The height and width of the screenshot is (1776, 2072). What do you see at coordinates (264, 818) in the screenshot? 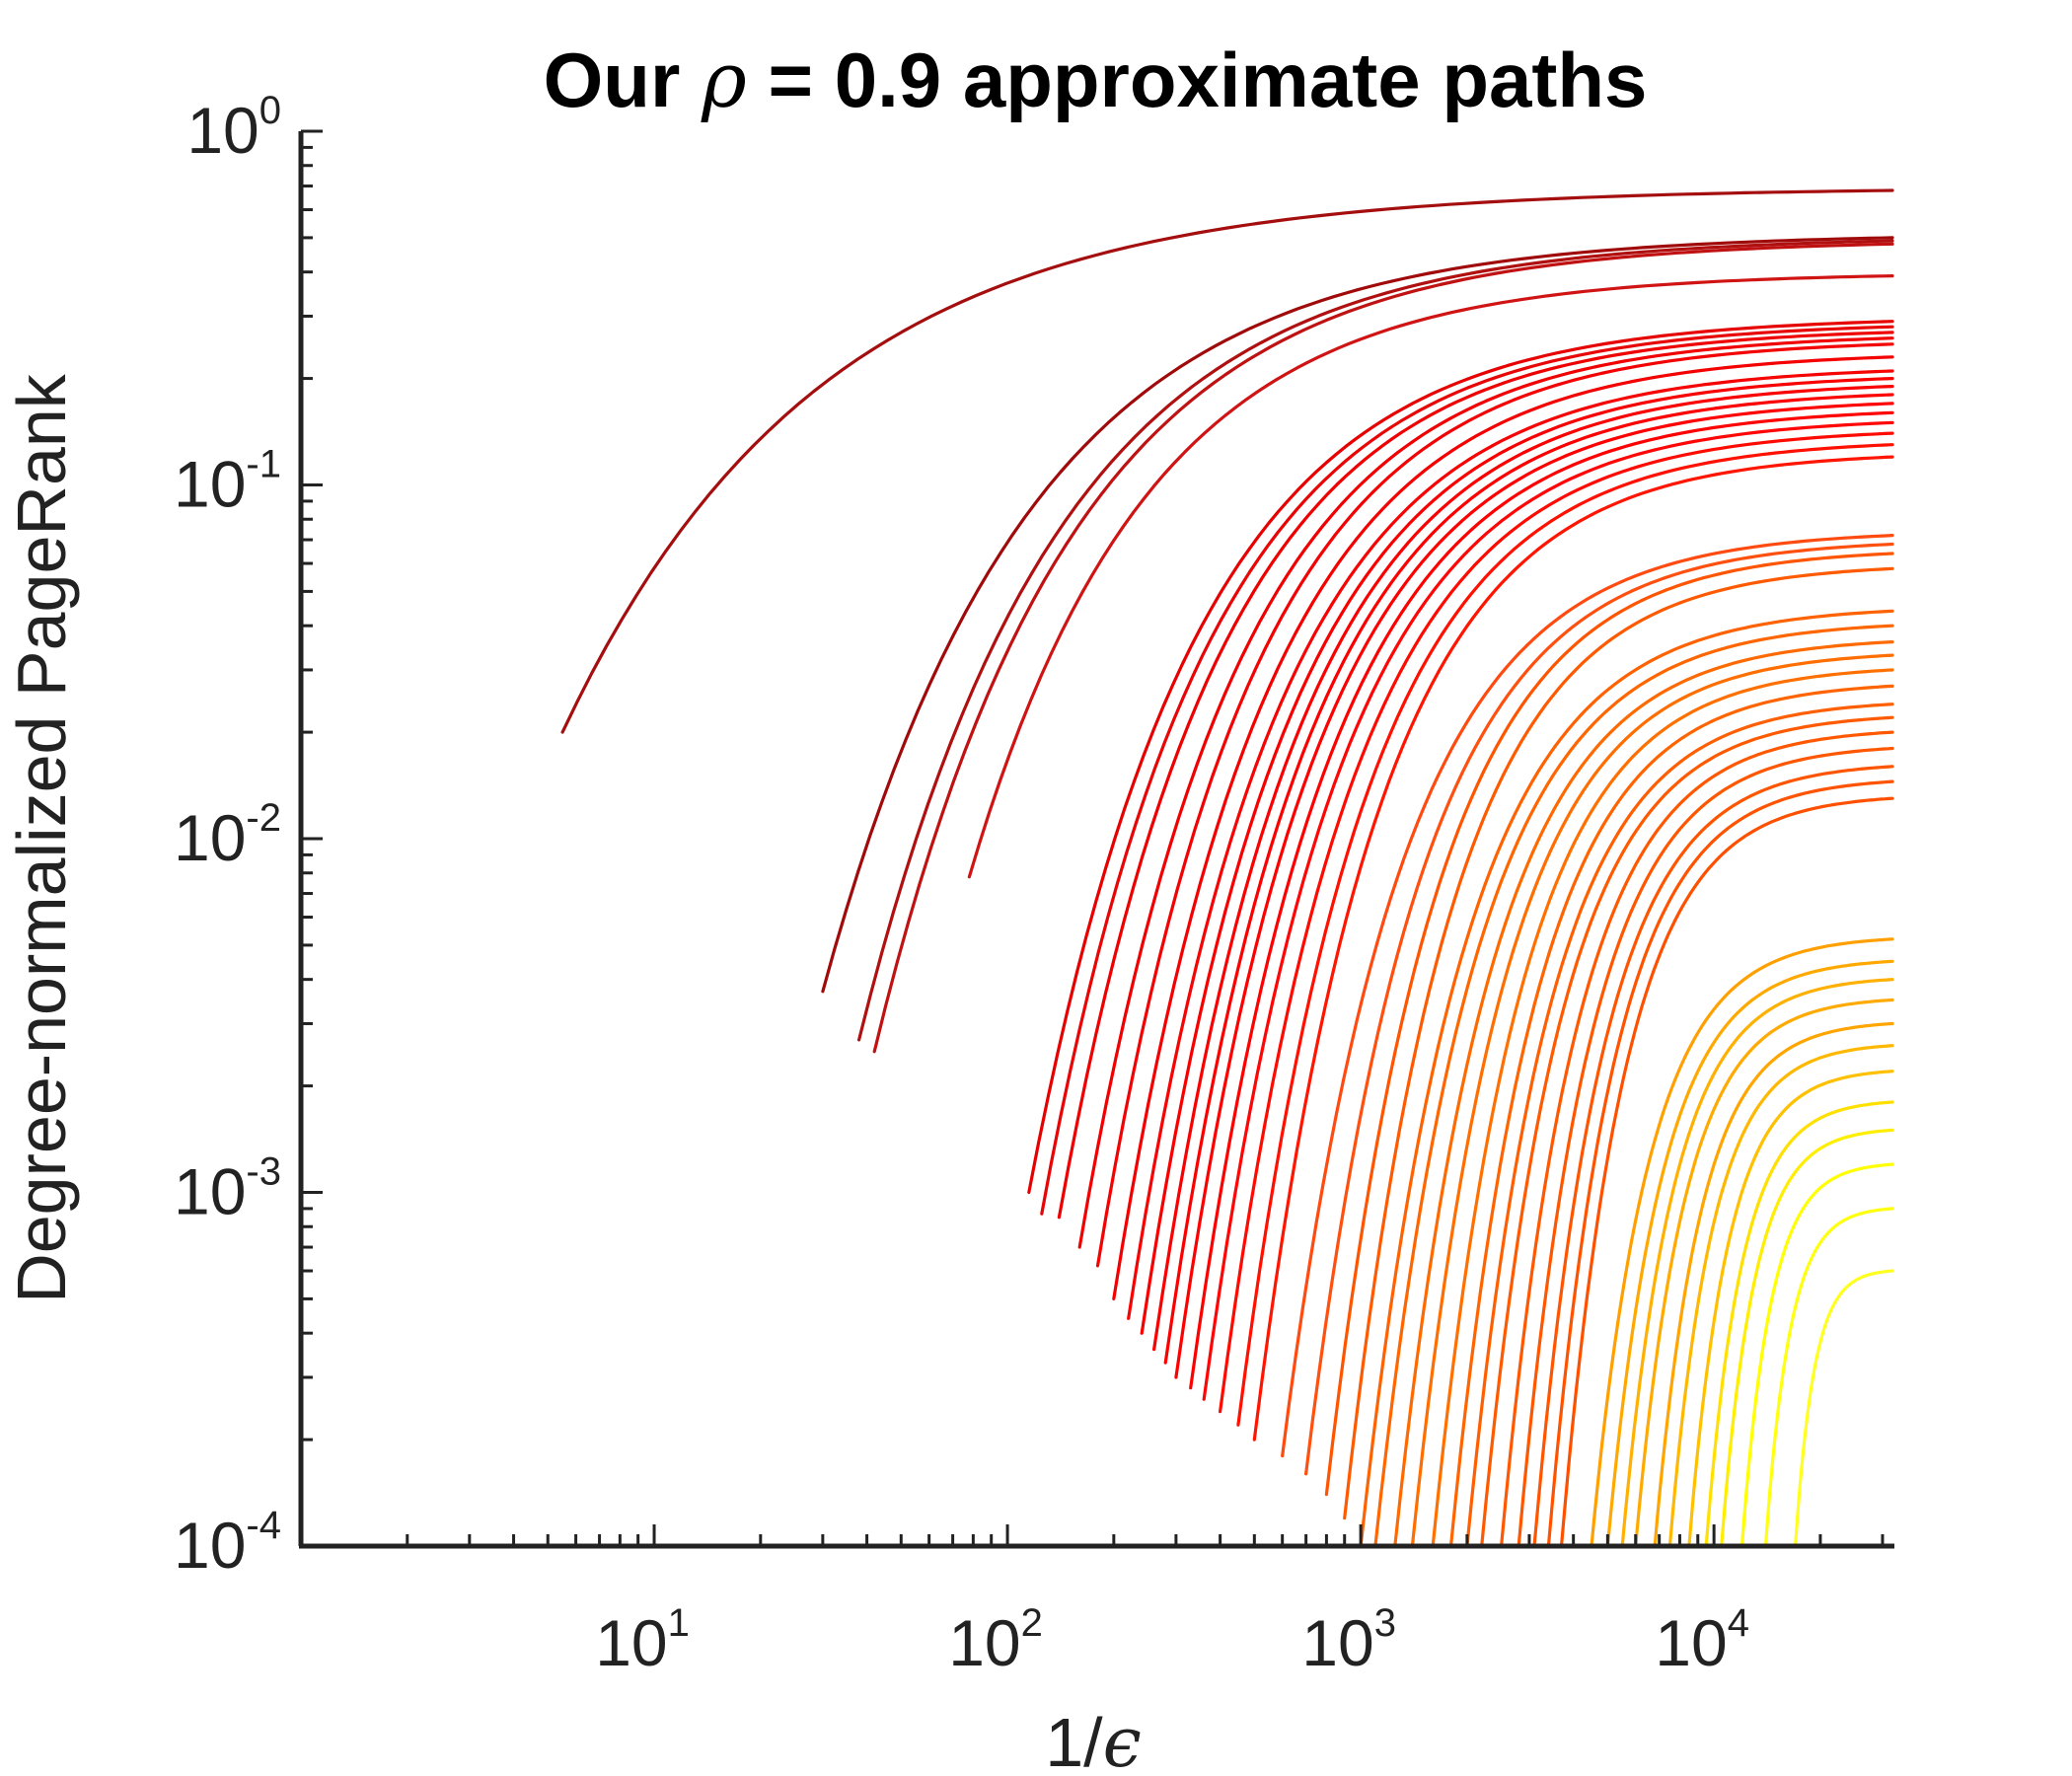
I see `y-tick-label-exponent: -2` at bounding box center [264, 818].